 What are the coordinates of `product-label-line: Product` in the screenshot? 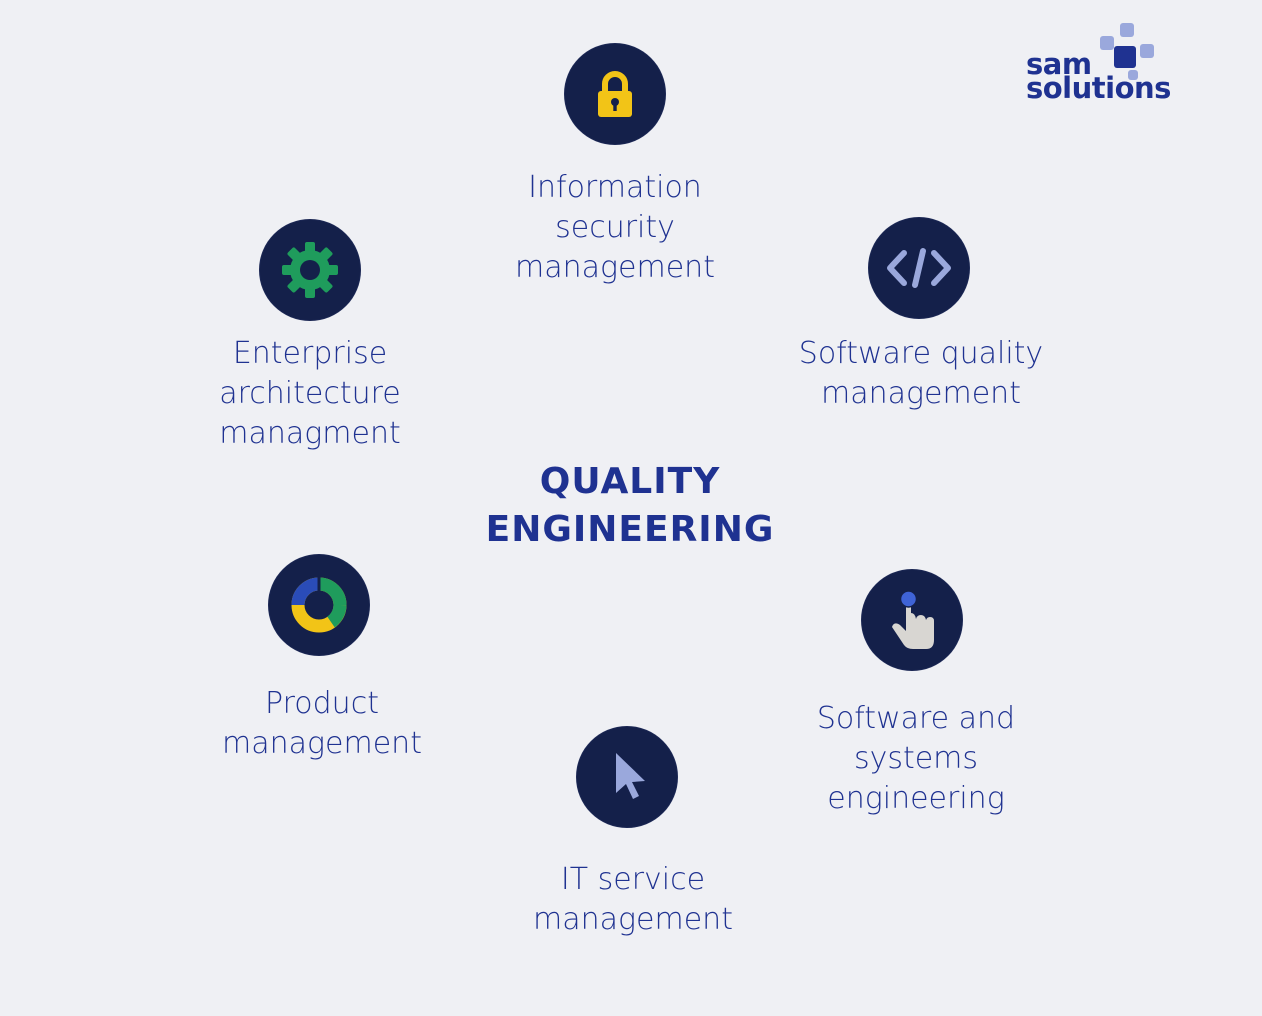 It's located at (322, 703).